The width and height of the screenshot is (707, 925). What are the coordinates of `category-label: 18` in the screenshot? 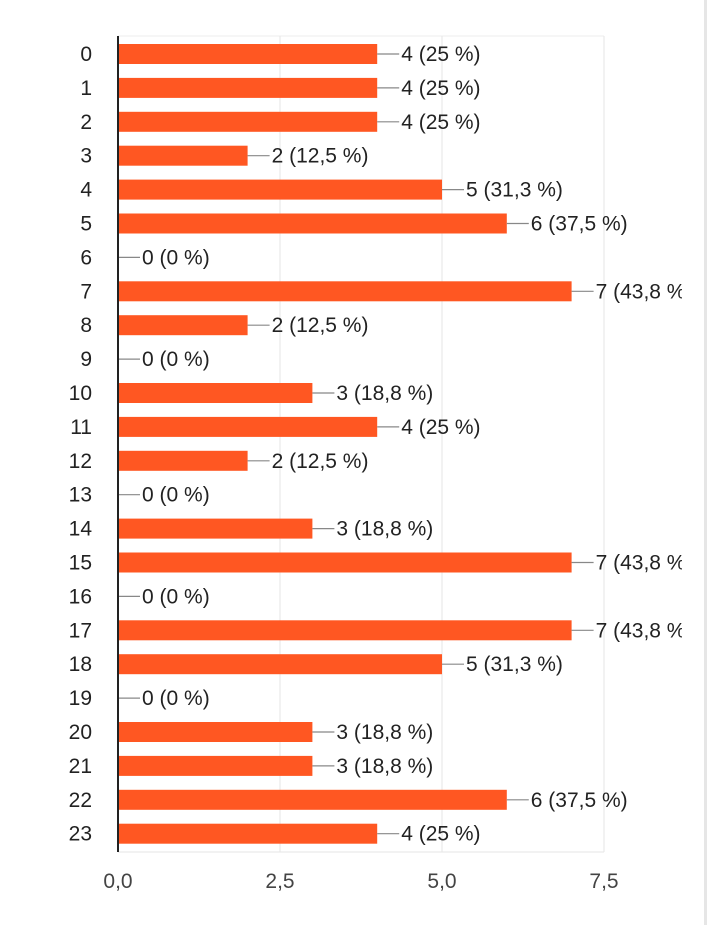 It's located at (80, 664).